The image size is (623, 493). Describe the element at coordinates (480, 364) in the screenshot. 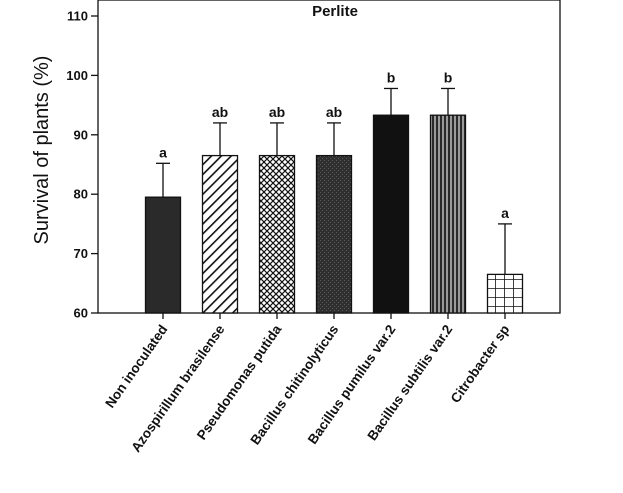

I see `category-label: Citrobacter sp` at that location.